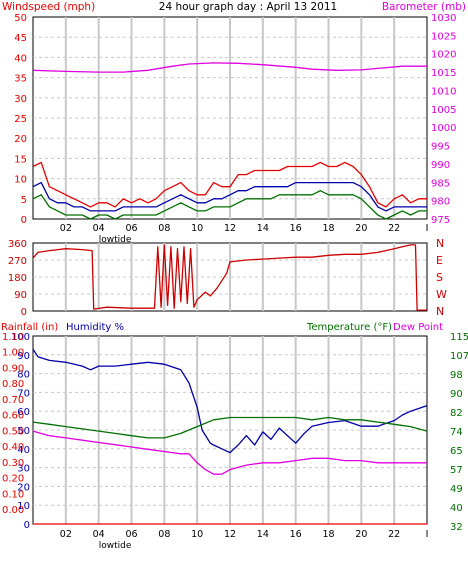  Describe the element at coordinates (23, 469) in the screenshot. I see `humidity-y-tick-label: 30` at that location.